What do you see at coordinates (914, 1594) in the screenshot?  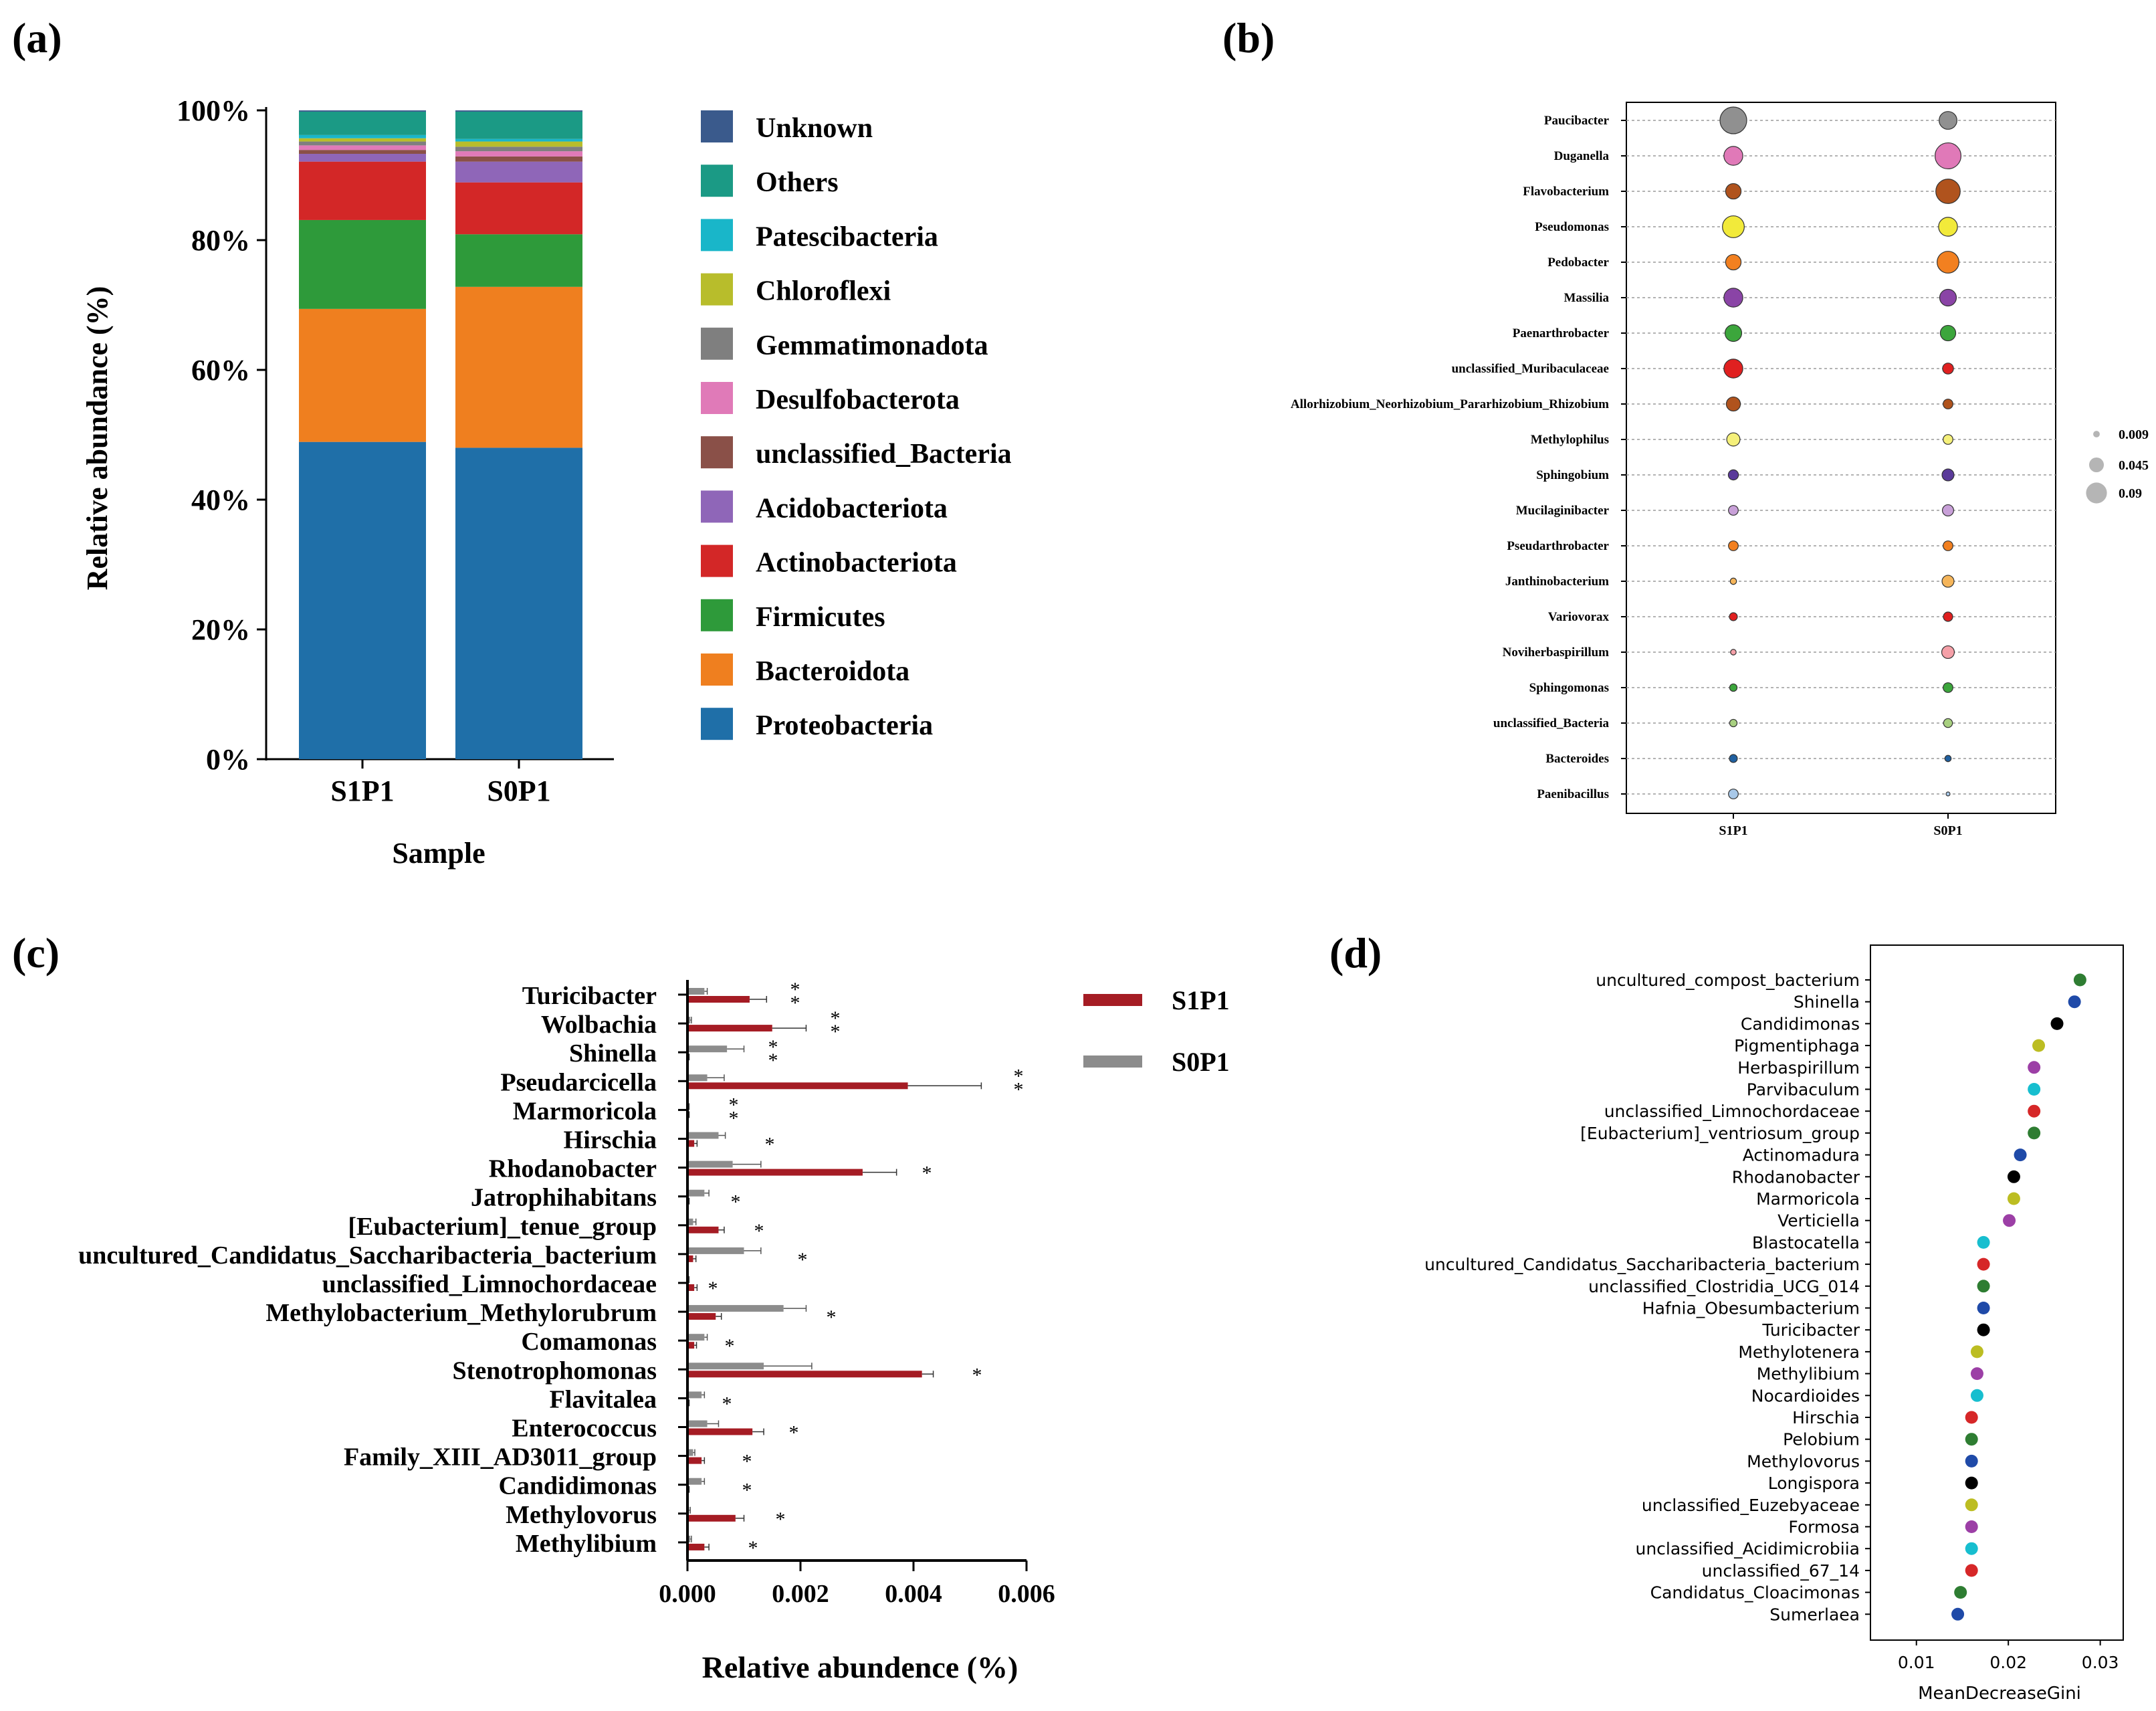 I see `panel-c-x-tick-label: 0.004` at bounding box center [914, 1594].